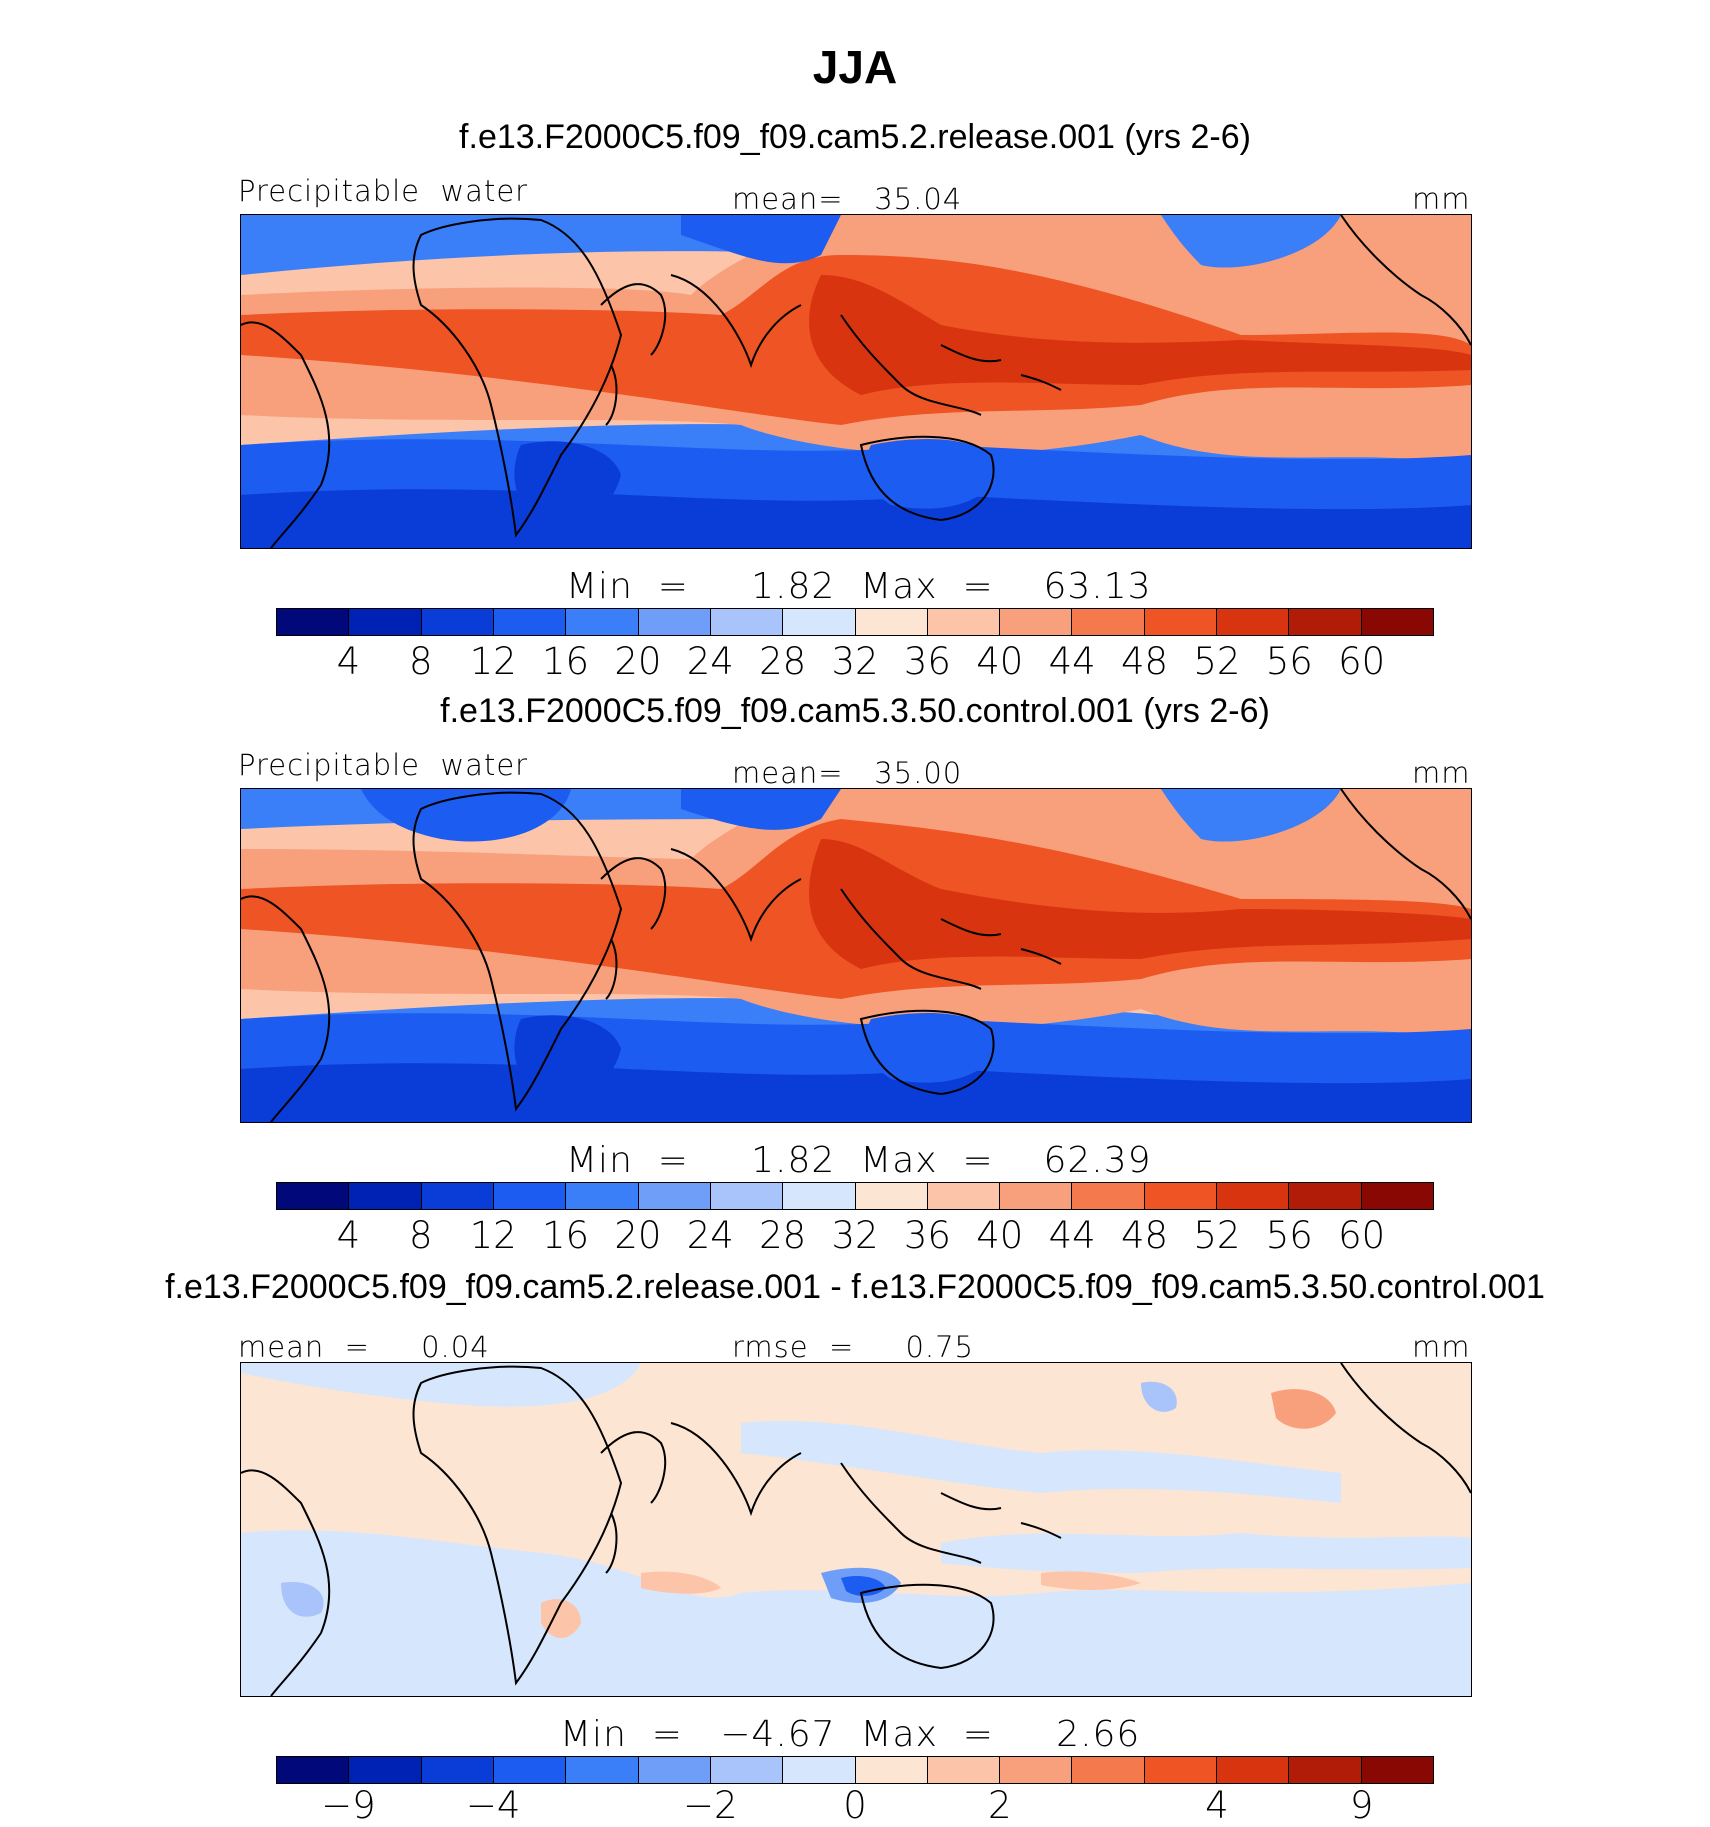 Image resolution: width=1710 pixels, height=1827 pixels. Describe the element at coordinates (364, 1347) in the screenshot. I see `panel-3-mean-label: mean = 0.04` at that location.